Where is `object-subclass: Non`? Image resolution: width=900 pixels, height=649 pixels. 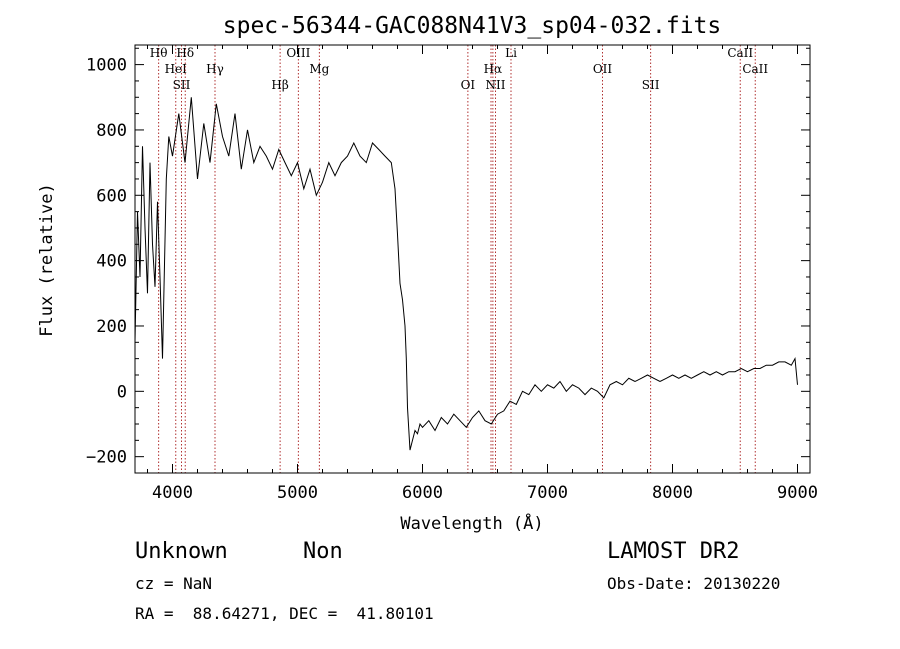 object-subclass: Non is located at coordinates (323, 551).